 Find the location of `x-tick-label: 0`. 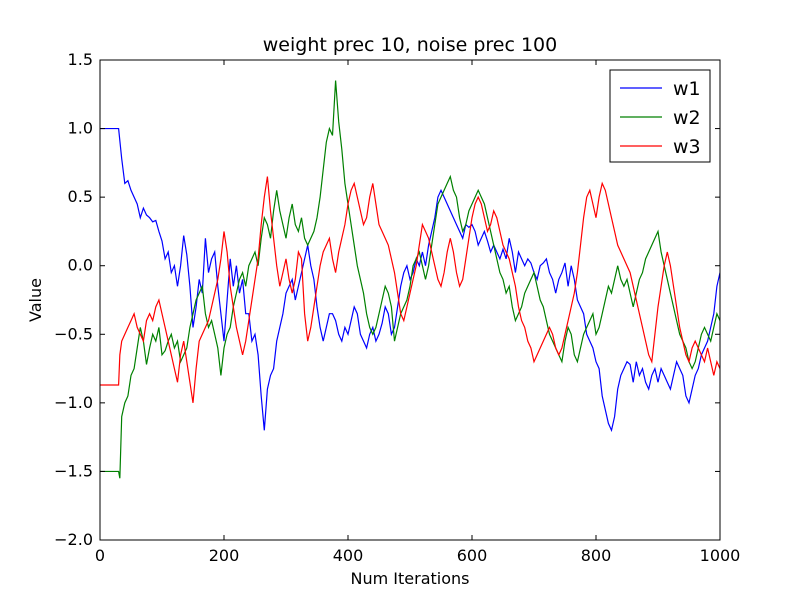

x-tick-label: 0 is located at coordinates (100, 555).